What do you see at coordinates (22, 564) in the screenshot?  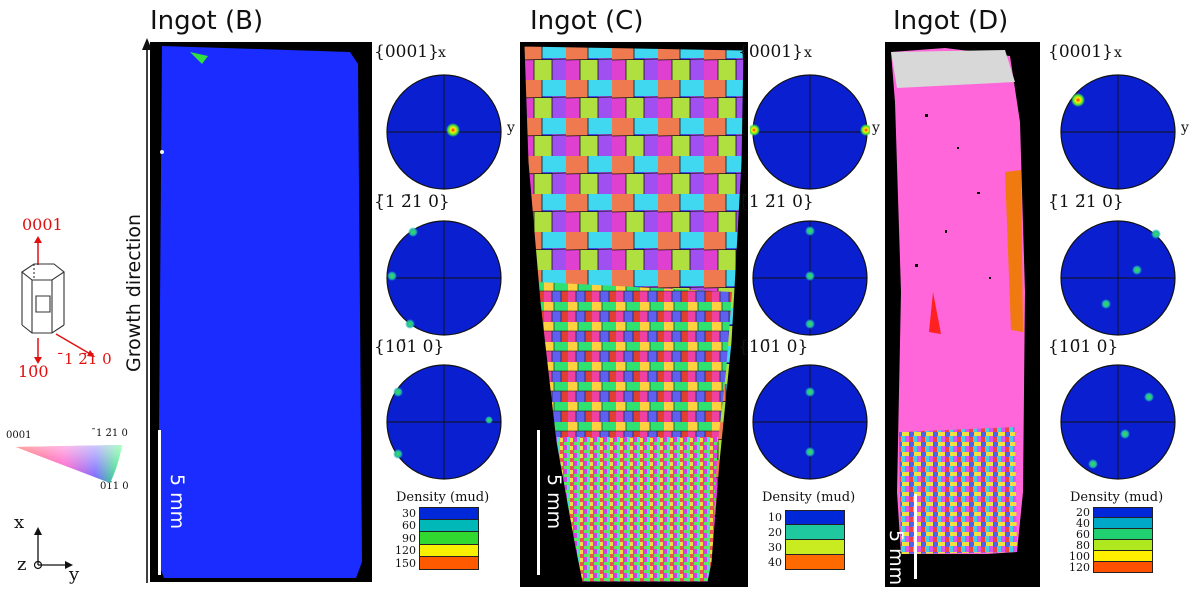 I see `axis-z-label: z` at bounding box center [22, 564].